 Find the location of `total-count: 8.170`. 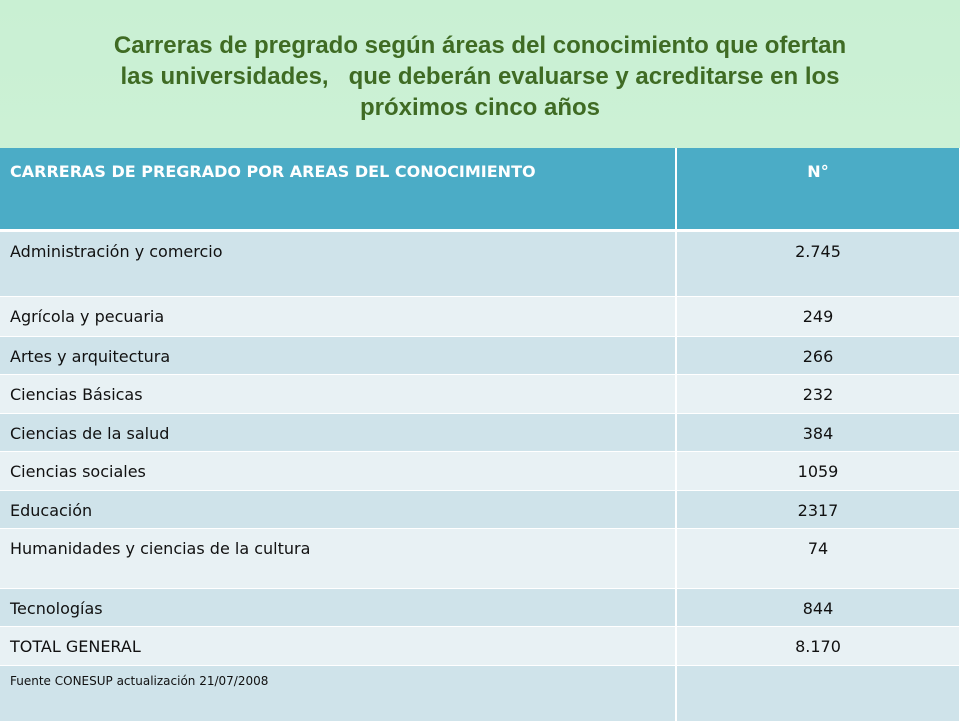

total-count: 8.170 is located at coordinates (818, 646).